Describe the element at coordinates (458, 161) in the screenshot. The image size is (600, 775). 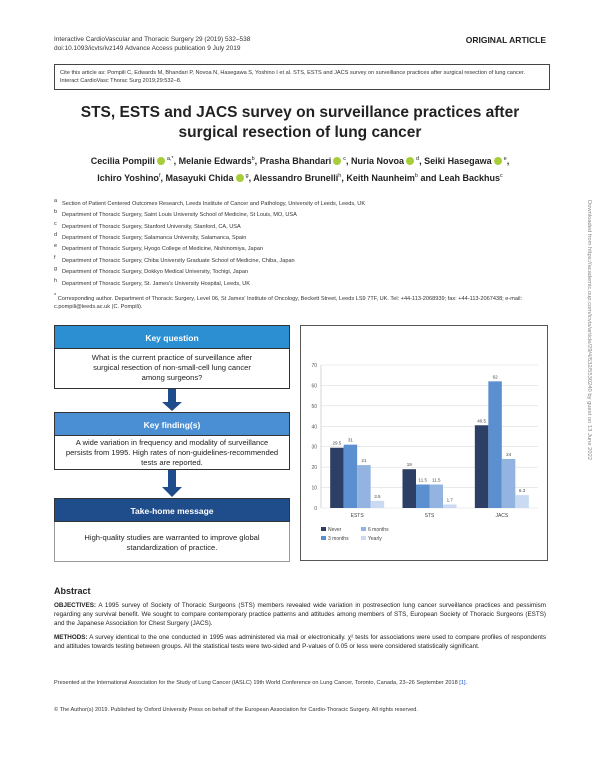
I see `author: Seiki Hasegawa` at that location.